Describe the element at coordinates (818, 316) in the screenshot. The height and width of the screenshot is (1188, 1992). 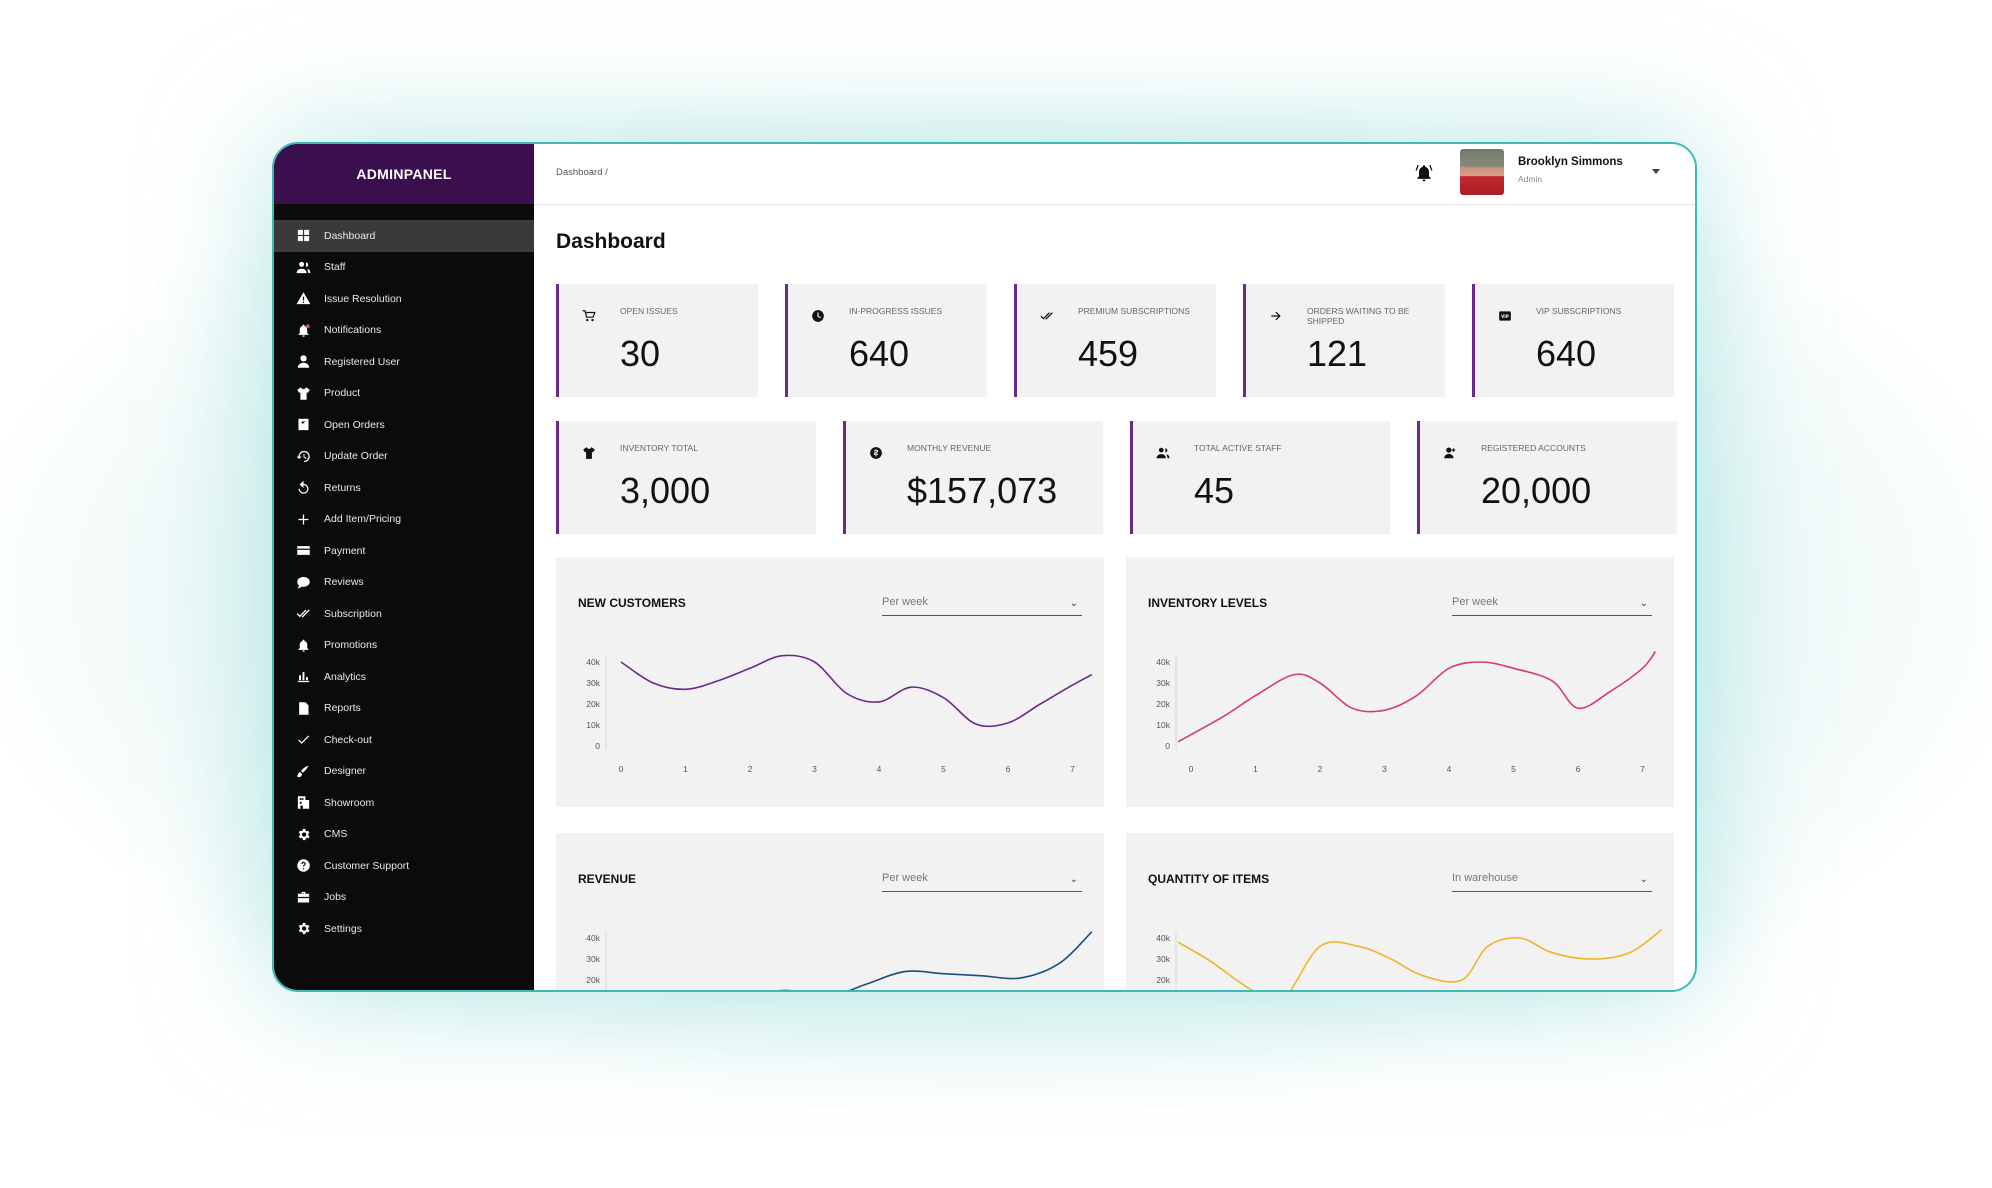
I see `clock-icon` at that location.